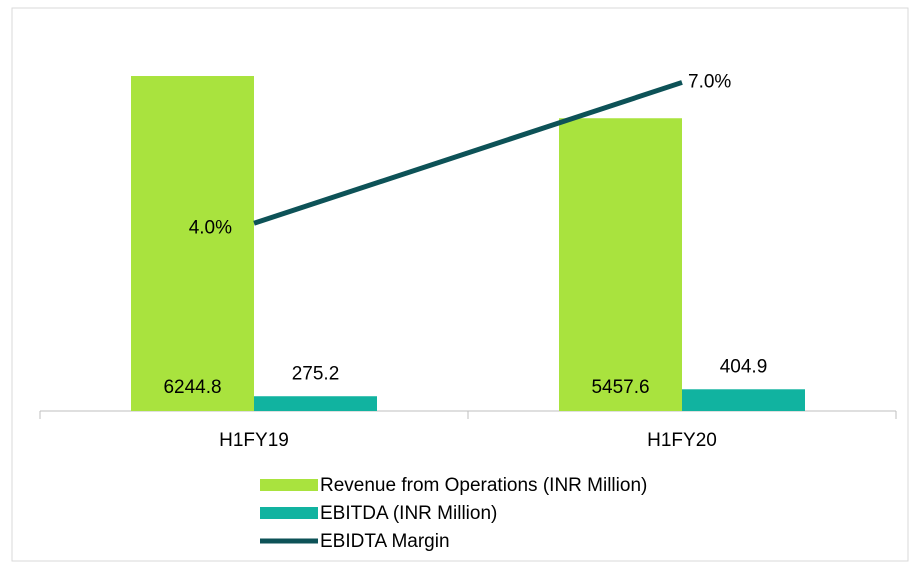  Describe the element at coordinates (254, 440) in the screenshot. I see `x-tick-label: H1FY19` at that location.